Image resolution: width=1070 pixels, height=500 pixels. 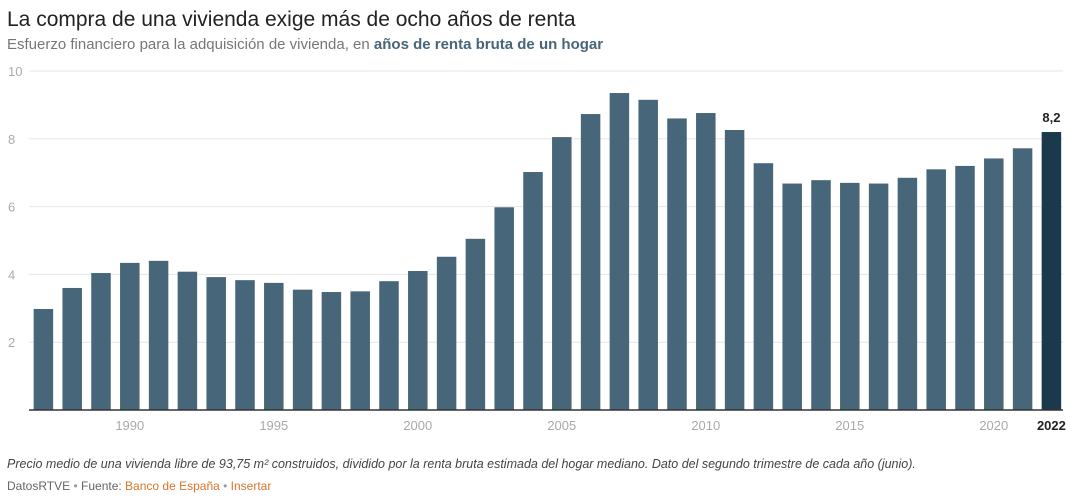 I want to click on bar-1987, so click(x=43, y=359).